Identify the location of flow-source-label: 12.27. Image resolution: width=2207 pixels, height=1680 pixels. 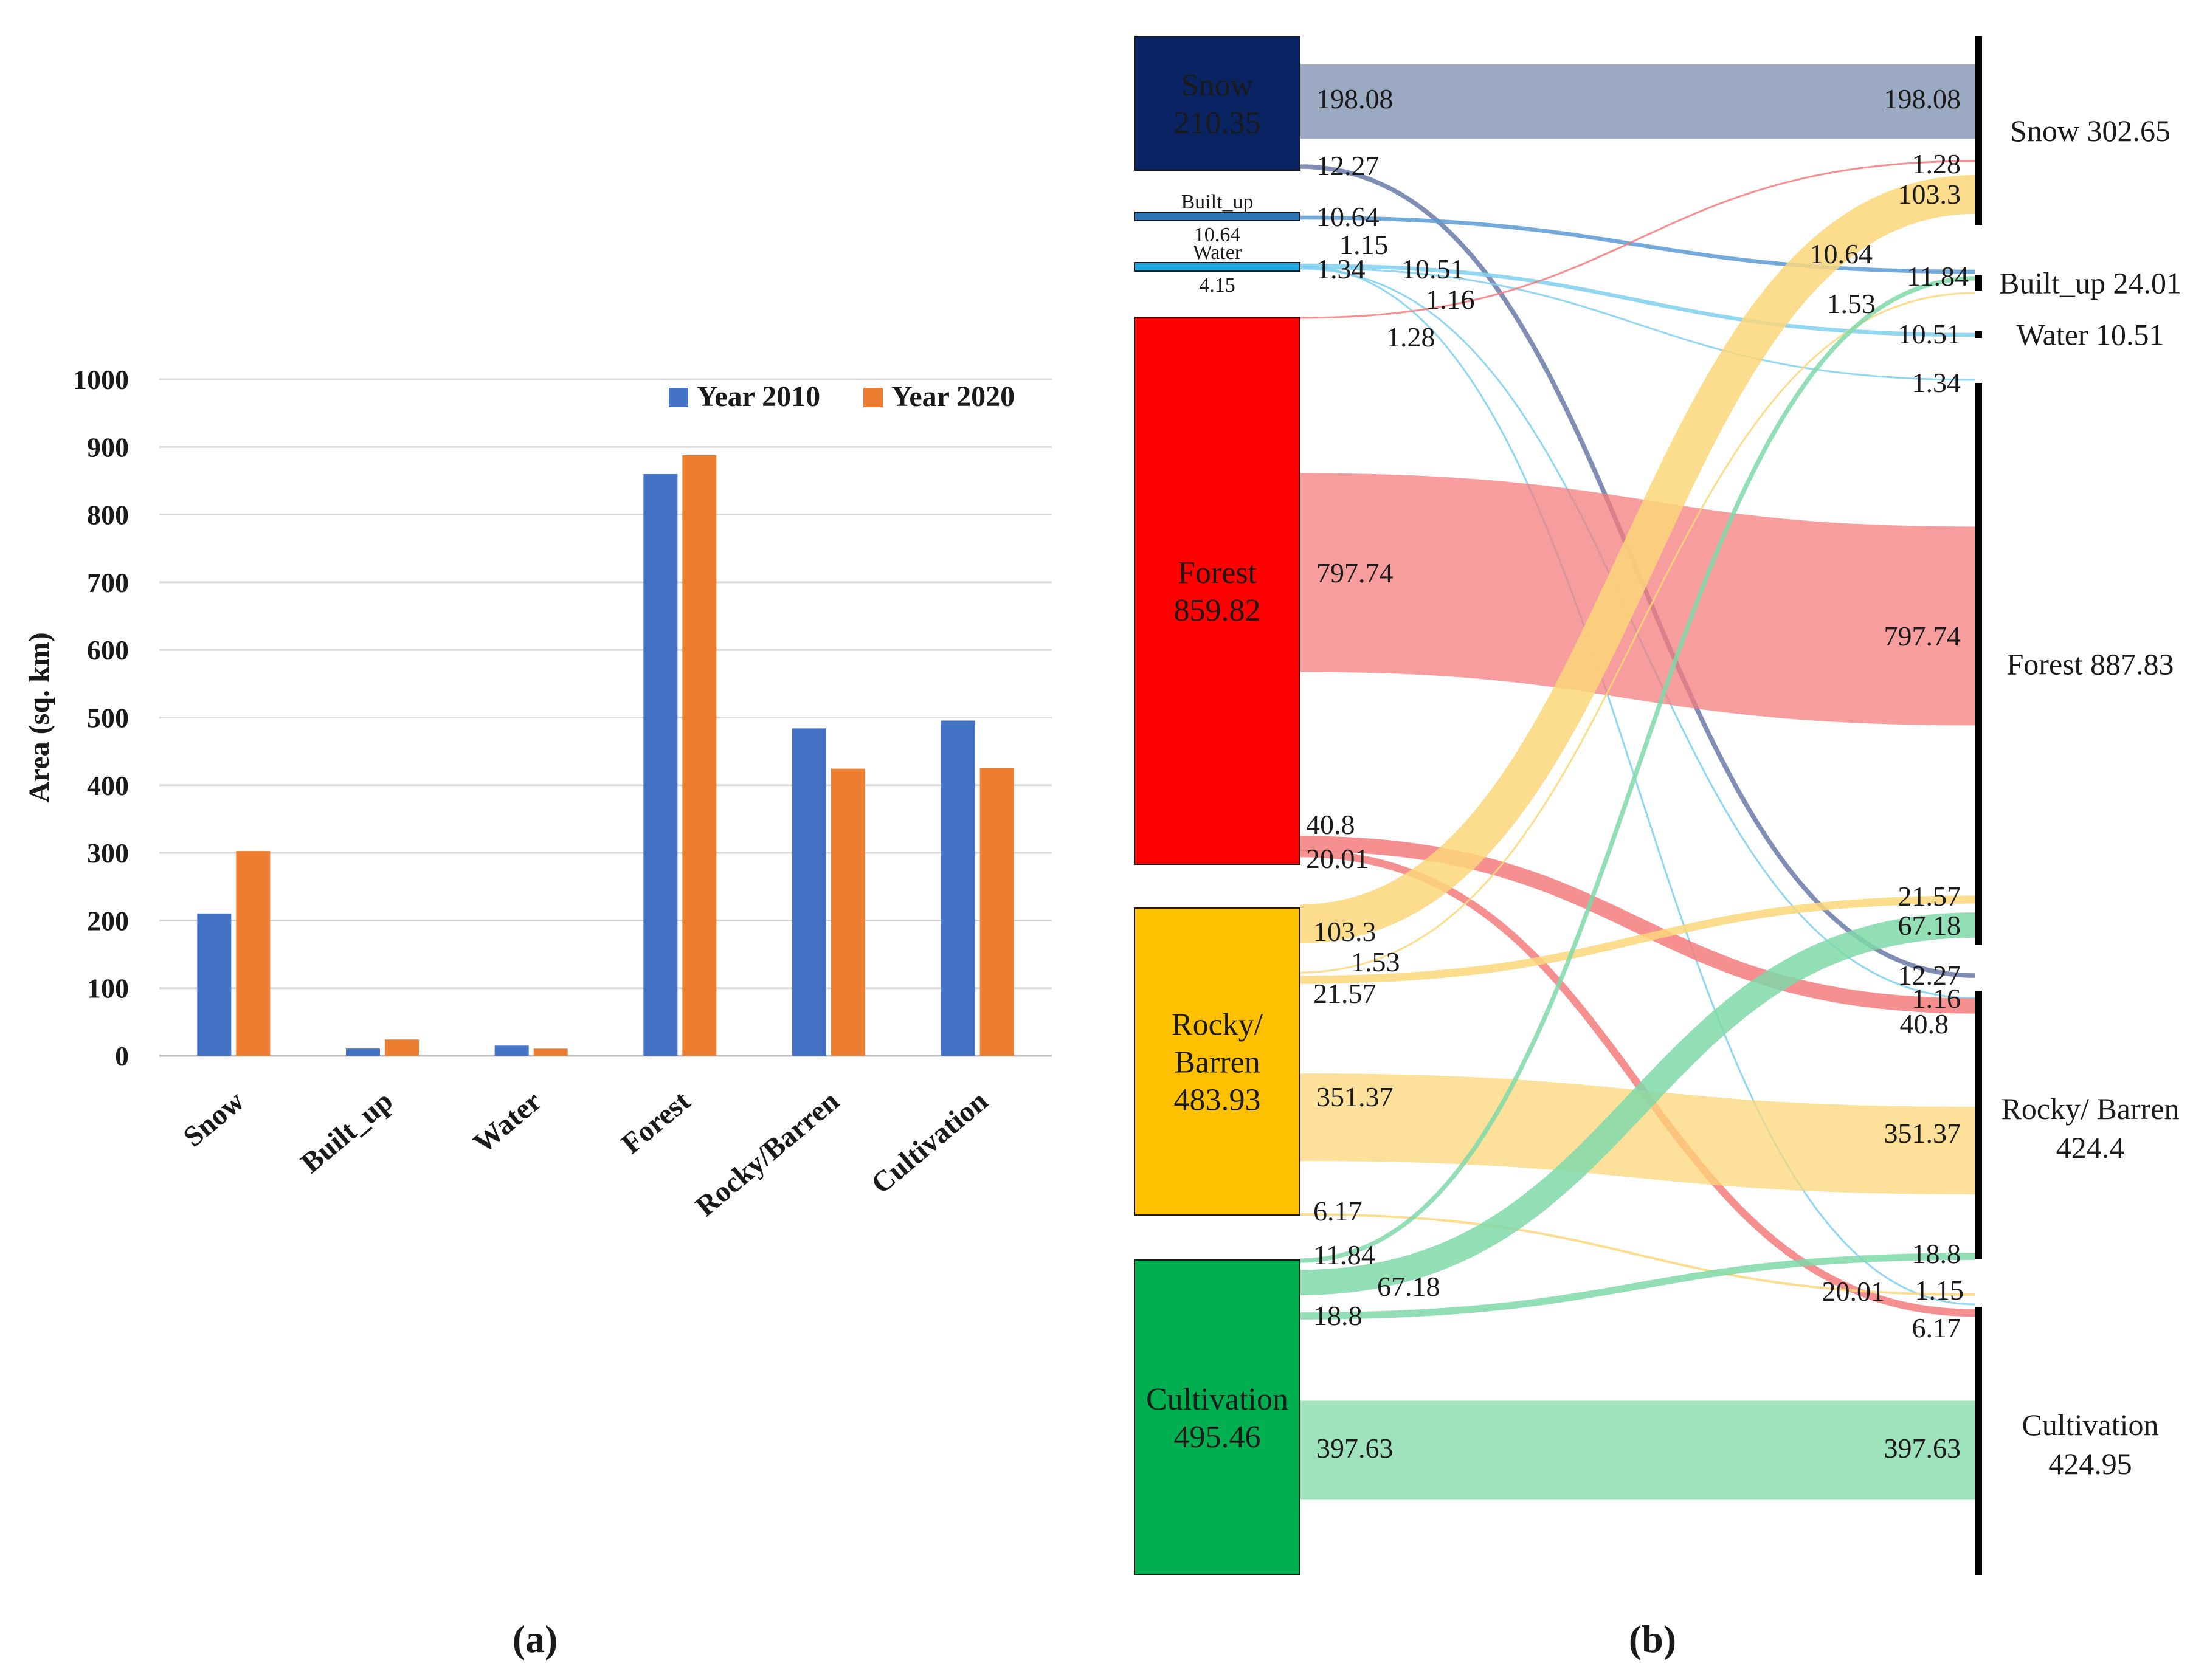
(1348, 165).